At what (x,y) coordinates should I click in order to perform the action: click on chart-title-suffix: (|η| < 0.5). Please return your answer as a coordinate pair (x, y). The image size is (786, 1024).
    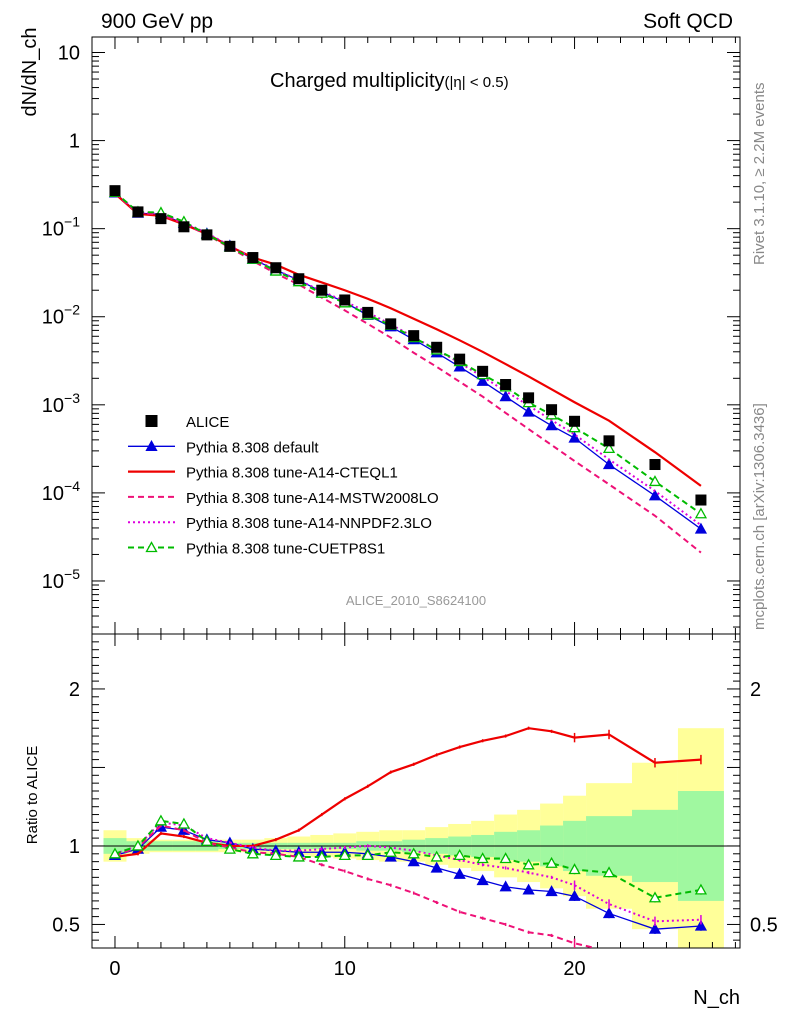
    Looking at the image, I should click on (477, 82).